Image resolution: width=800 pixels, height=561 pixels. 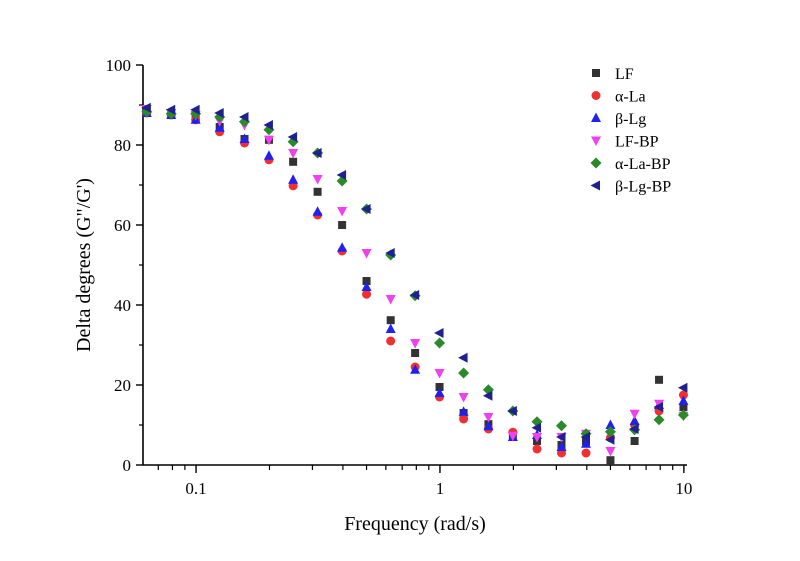 I want to click on legend-item: LF-BP, so click(x=625, y=142).